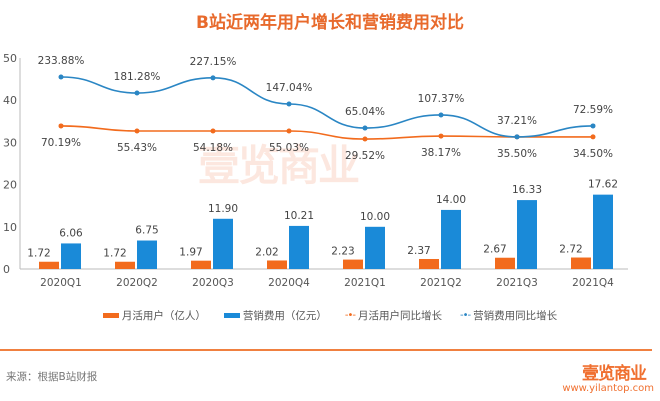  I want to click on line-data-label: 37.21%, so click(517, 121).